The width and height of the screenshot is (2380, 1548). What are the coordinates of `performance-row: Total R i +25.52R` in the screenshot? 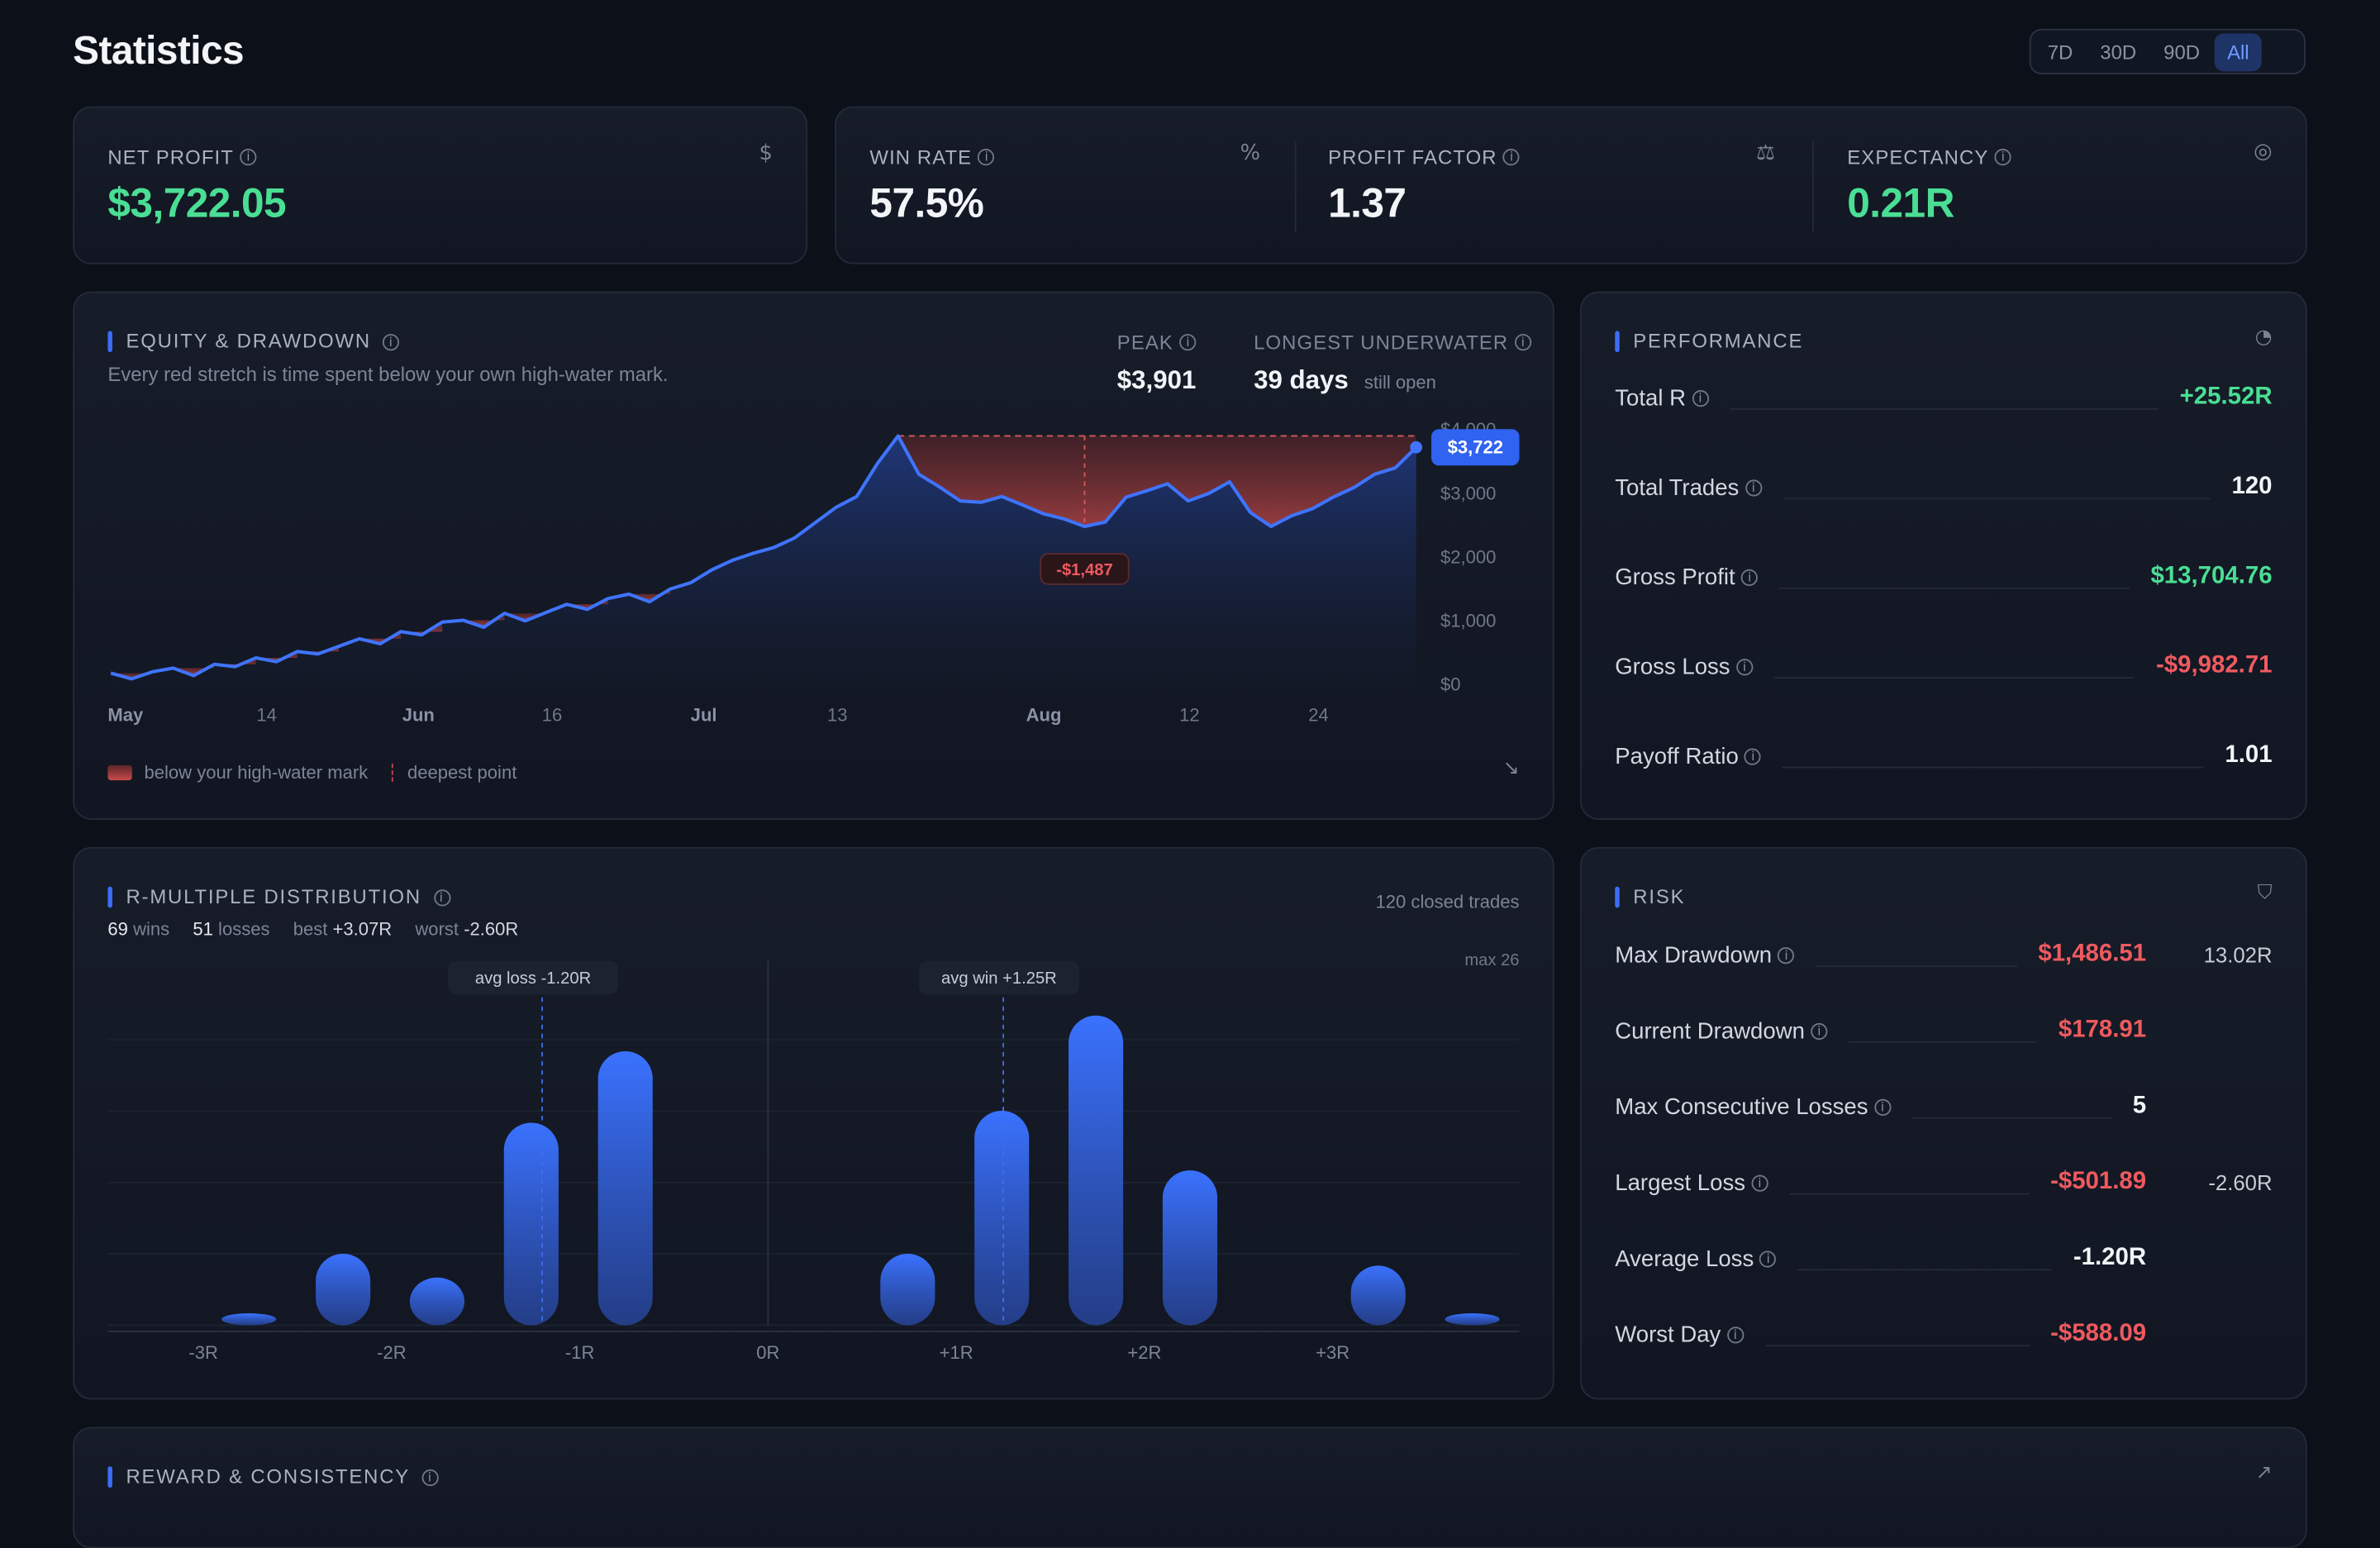 It's located at (1943, 398).